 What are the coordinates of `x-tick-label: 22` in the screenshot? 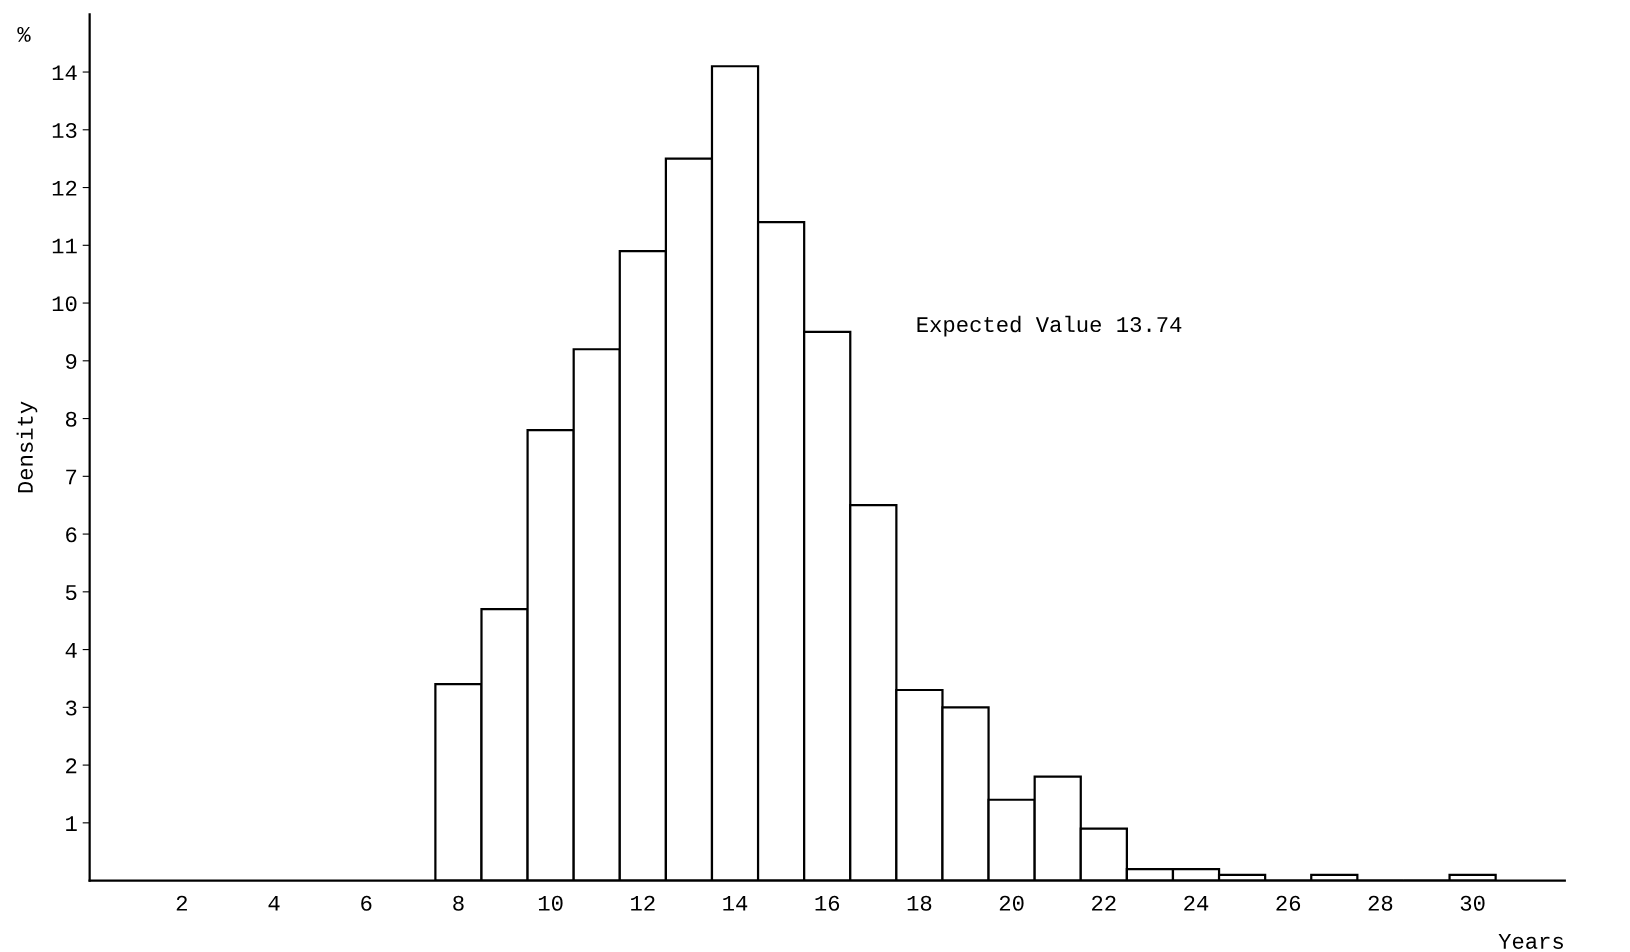 It's located at (1104, 903).